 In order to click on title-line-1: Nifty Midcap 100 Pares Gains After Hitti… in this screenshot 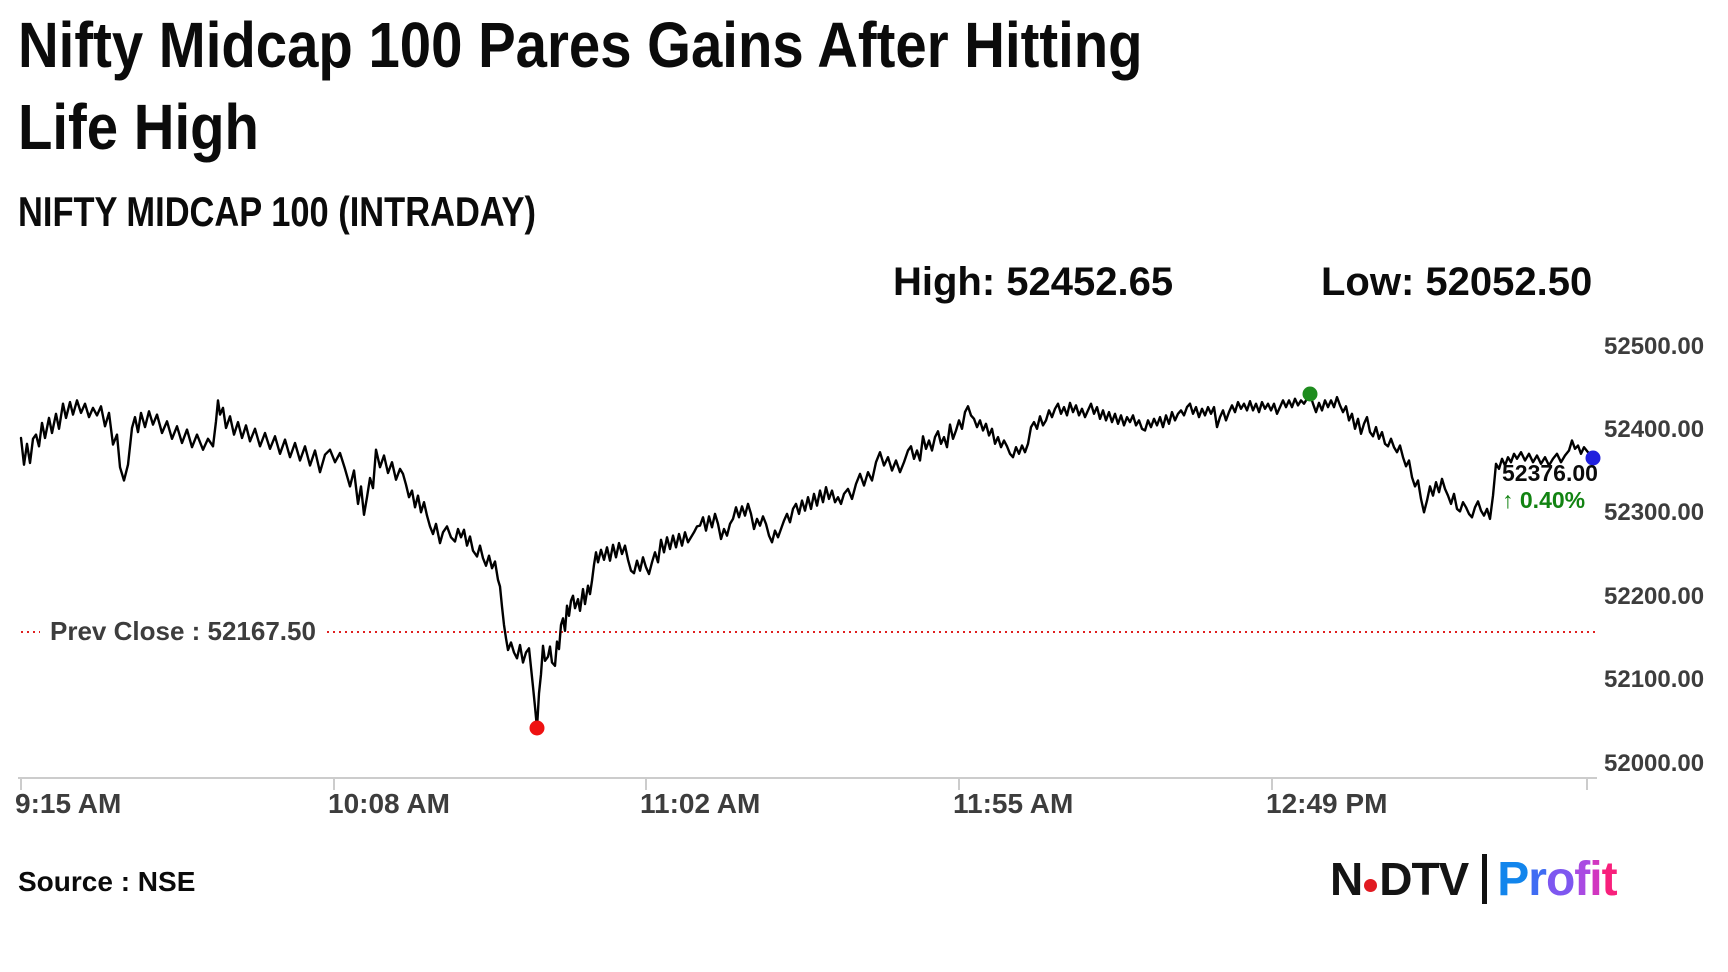, I will do `click(580, 45)`.